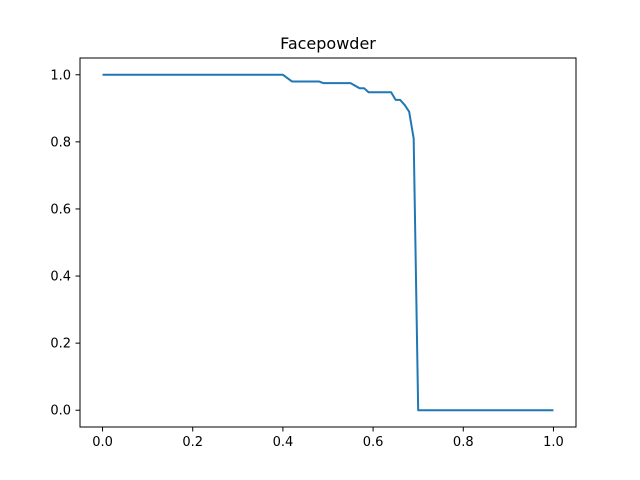  What do you see at coordinates (463, 442) in the screenshot?
I see `x-tick-label: 0.8` at bounding box center [463, 442].